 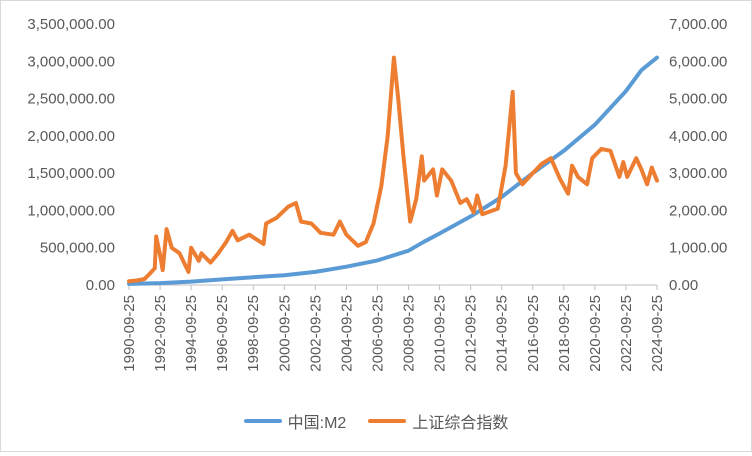 What do you see at coordinates (440, 333) in the screenshot?
I see `x-tick-label: 2010-09-25` at bounding box center [440, 333].